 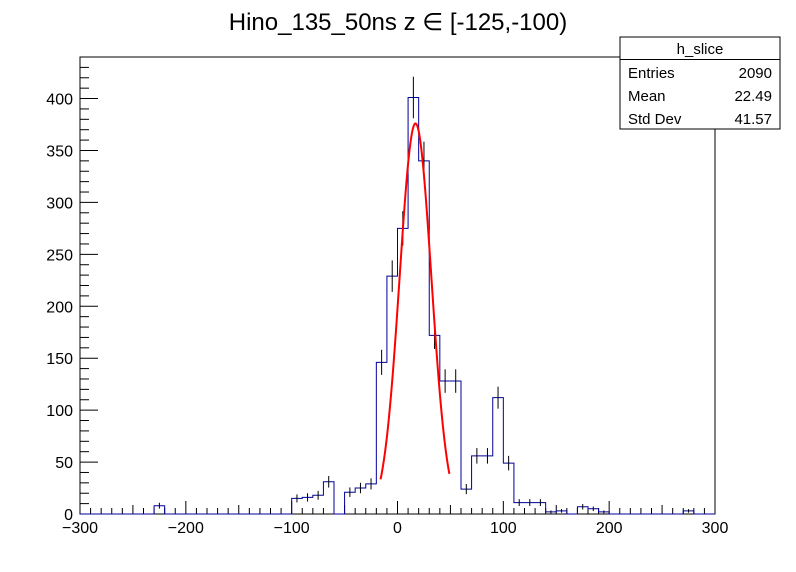 What do you see at coordinates (609, 528) in the screenshot?
I see `x-tick-label: 200` at bounding box center [609, 528].